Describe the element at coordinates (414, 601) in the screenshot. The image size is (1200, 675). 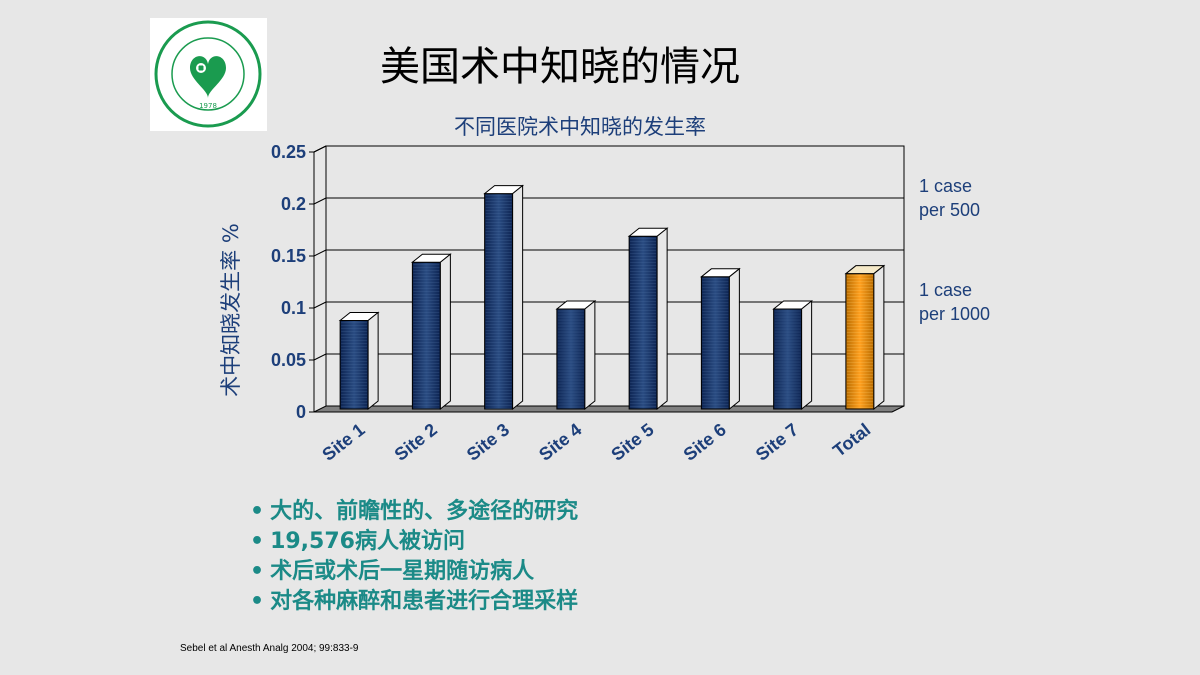
I see `bullet-item: • 对各种麻醉和患者进行合理采样` at that location.